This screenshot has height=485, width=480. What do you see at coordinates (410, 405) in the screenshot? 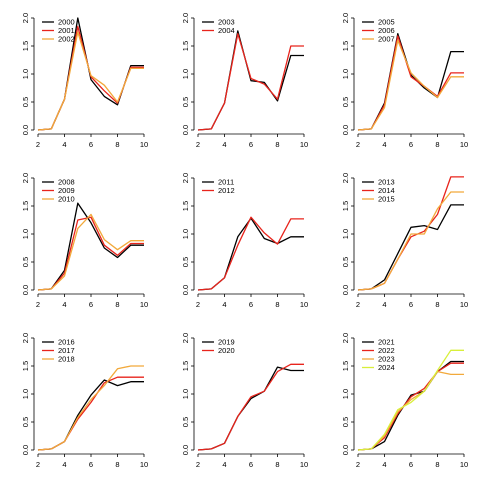
I see `series-line-2021` at bounding box center [410, 405].